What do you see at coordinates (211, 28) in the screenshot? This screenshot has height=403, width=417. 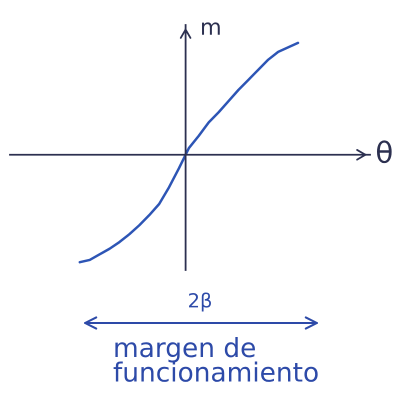 I see `y-axis-title: m` at bounding box center [211, 28].